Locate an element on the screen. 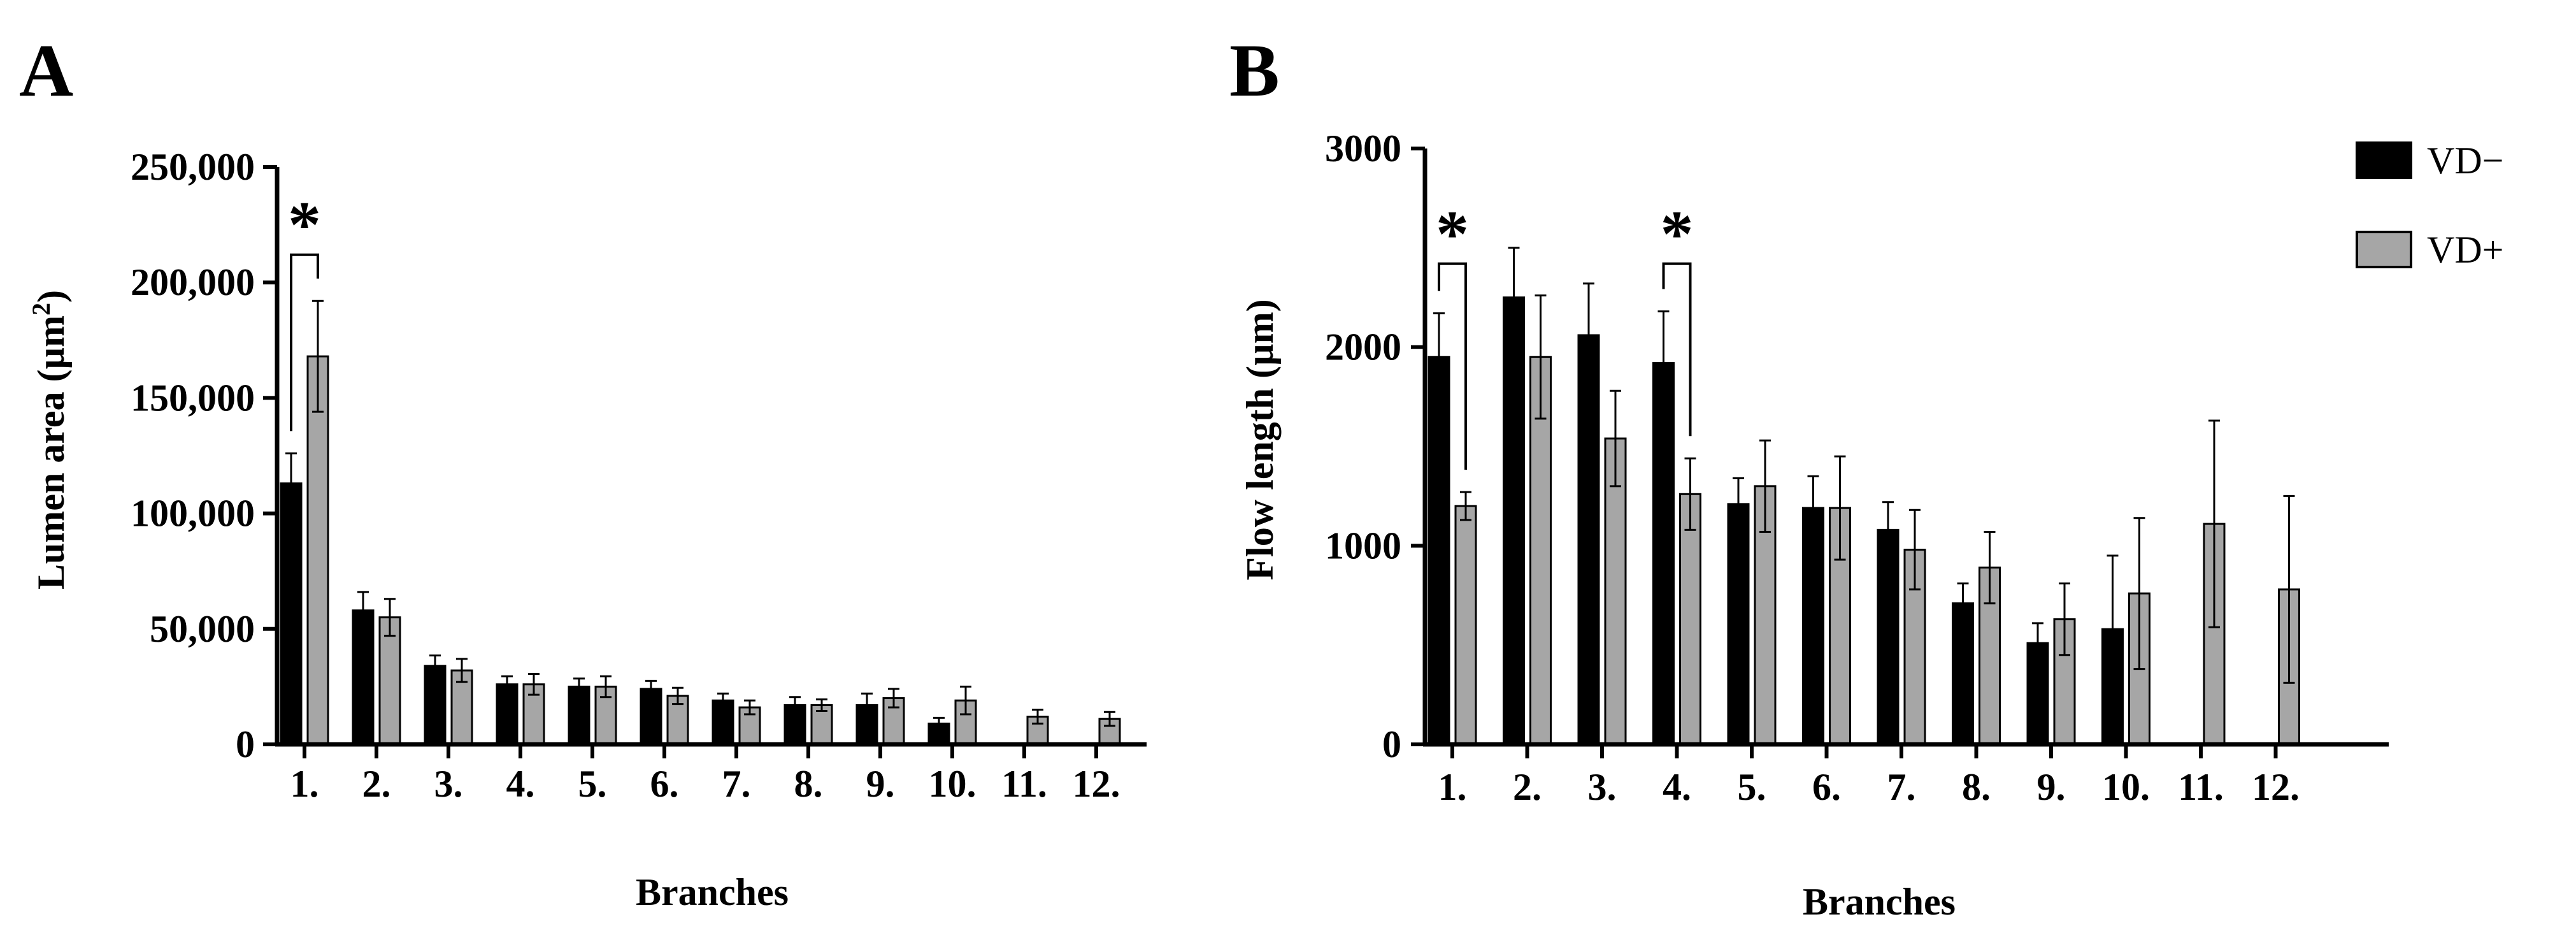  panel-a-y-axis-label: Lumen area (µm2) is located at coordinates (50, 439).